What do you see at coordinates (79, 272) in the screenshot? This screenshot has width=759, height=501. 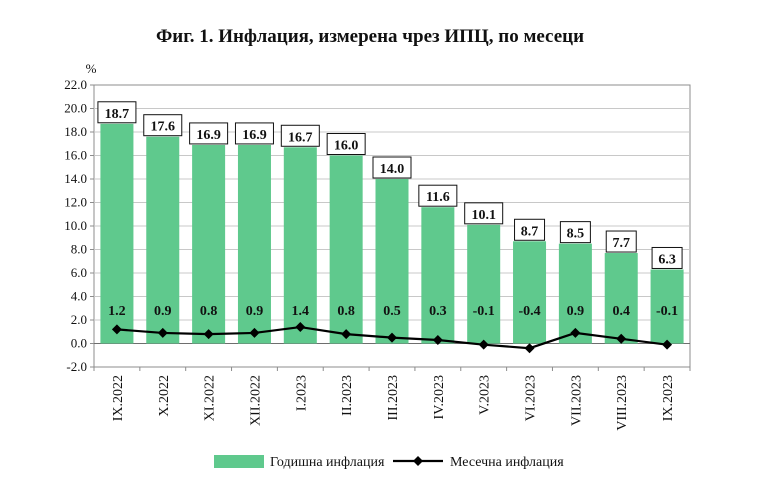 I see `y-tick-label: 6.0` at bounding box center [79, 272].